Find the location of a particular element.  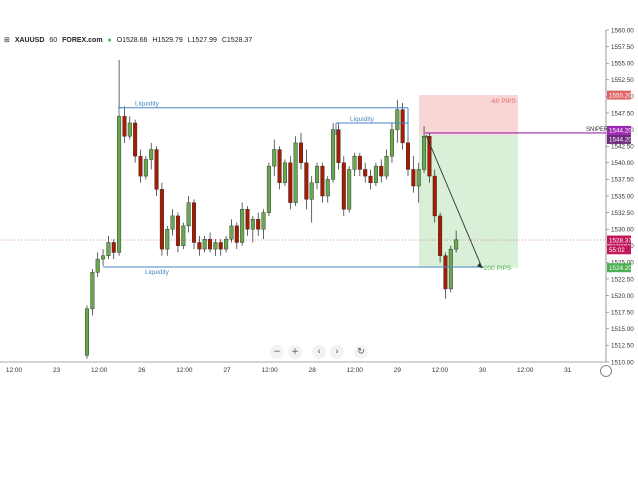

data-source: FOREX.com is located at coordinates (82, 40).